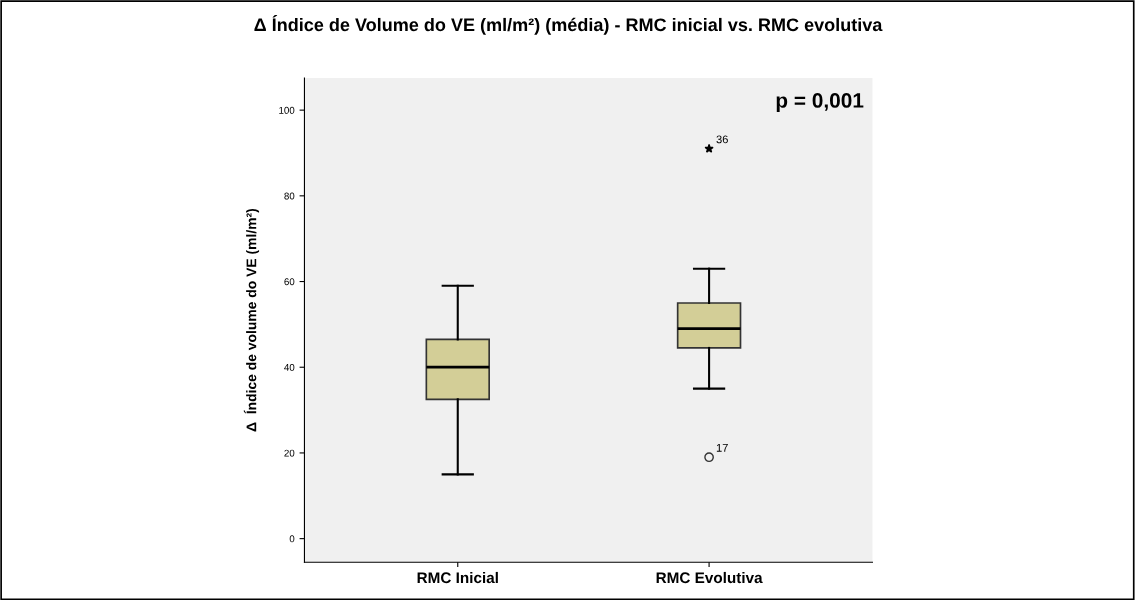 Image resolution: width=1136 pixels, height=600 pixels. What do you see at coordinates (722, 139) in the screenshot?
I see `annotation: 36` at bounding box center [722, 139].